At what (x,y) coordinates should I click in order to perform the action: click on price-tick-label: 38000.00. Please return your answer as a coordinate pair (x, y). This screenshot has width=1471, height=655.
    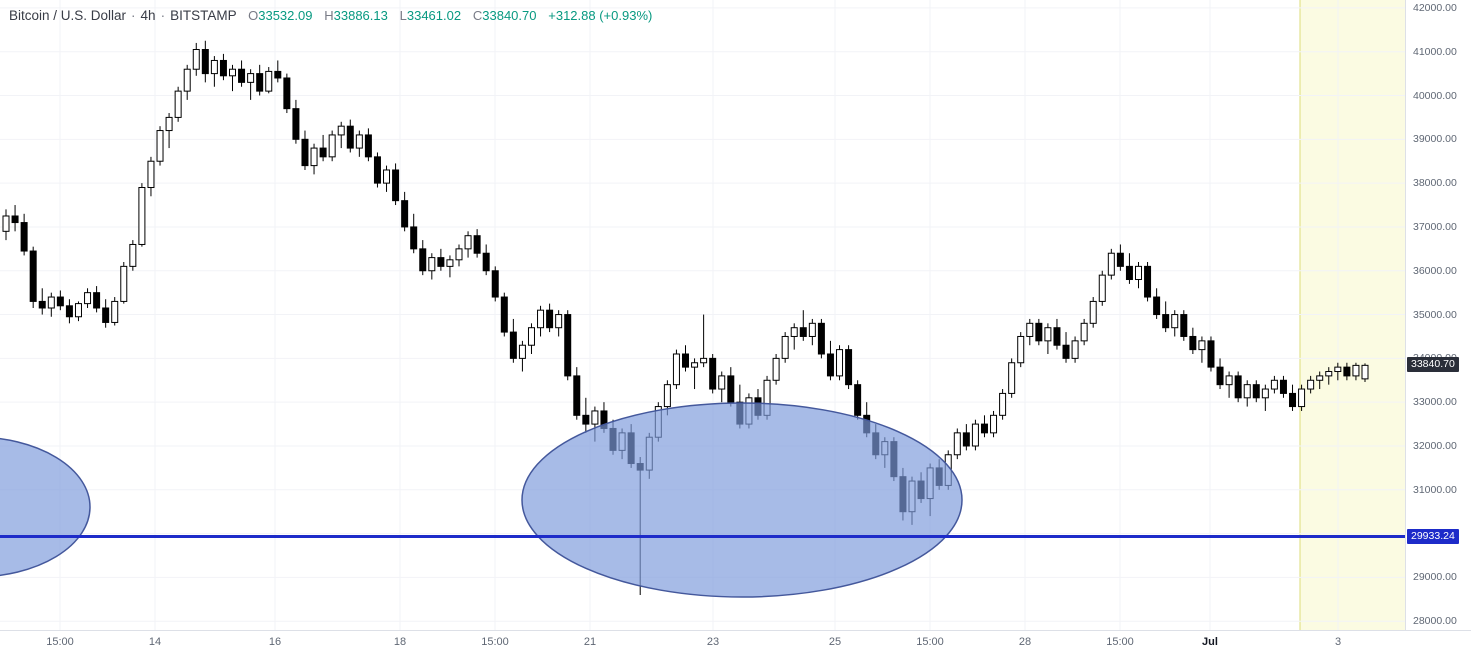
    Looking at the image, I should click on (1435, 183).